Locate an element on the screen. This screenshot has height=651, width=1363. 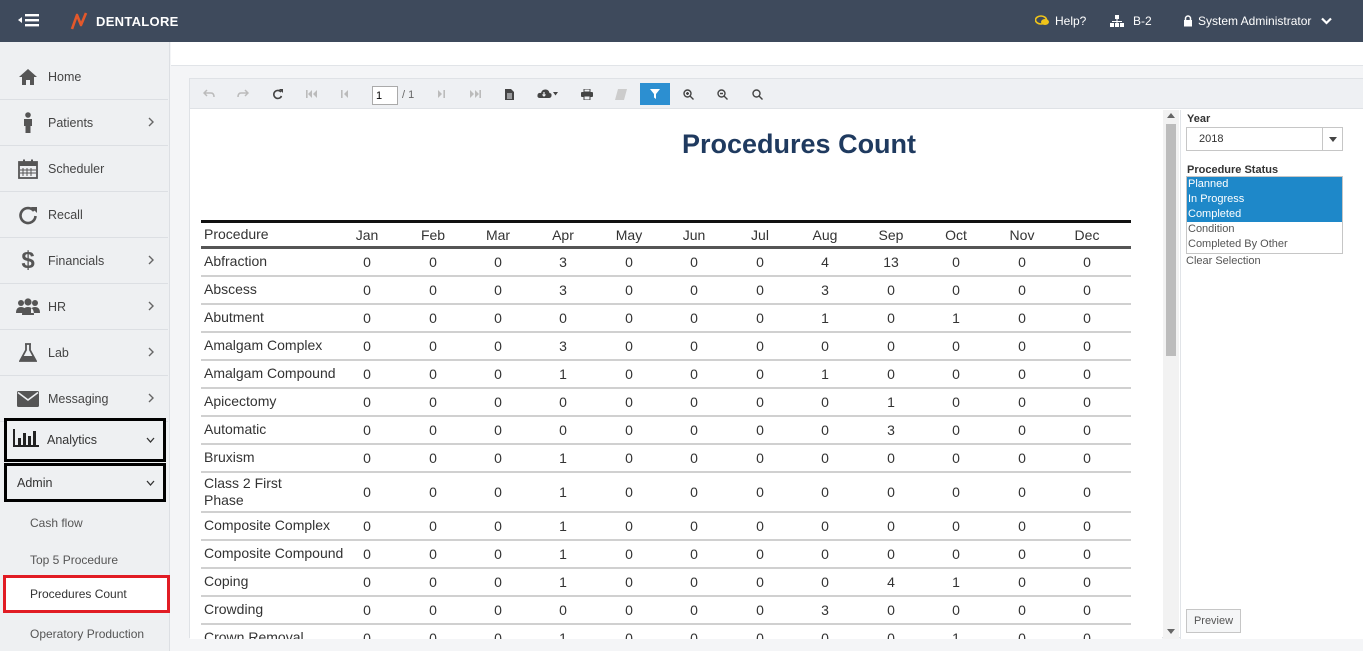
print-button is located at coordinates (587, 94).